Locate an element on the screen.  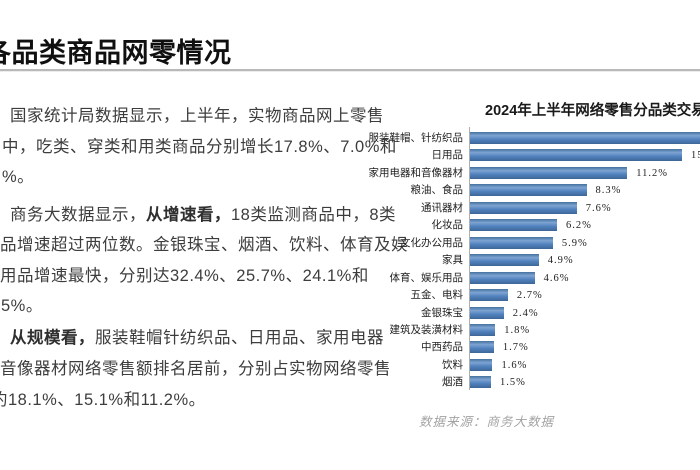
body-text-run: %。 is located at coordinates (18, 177).